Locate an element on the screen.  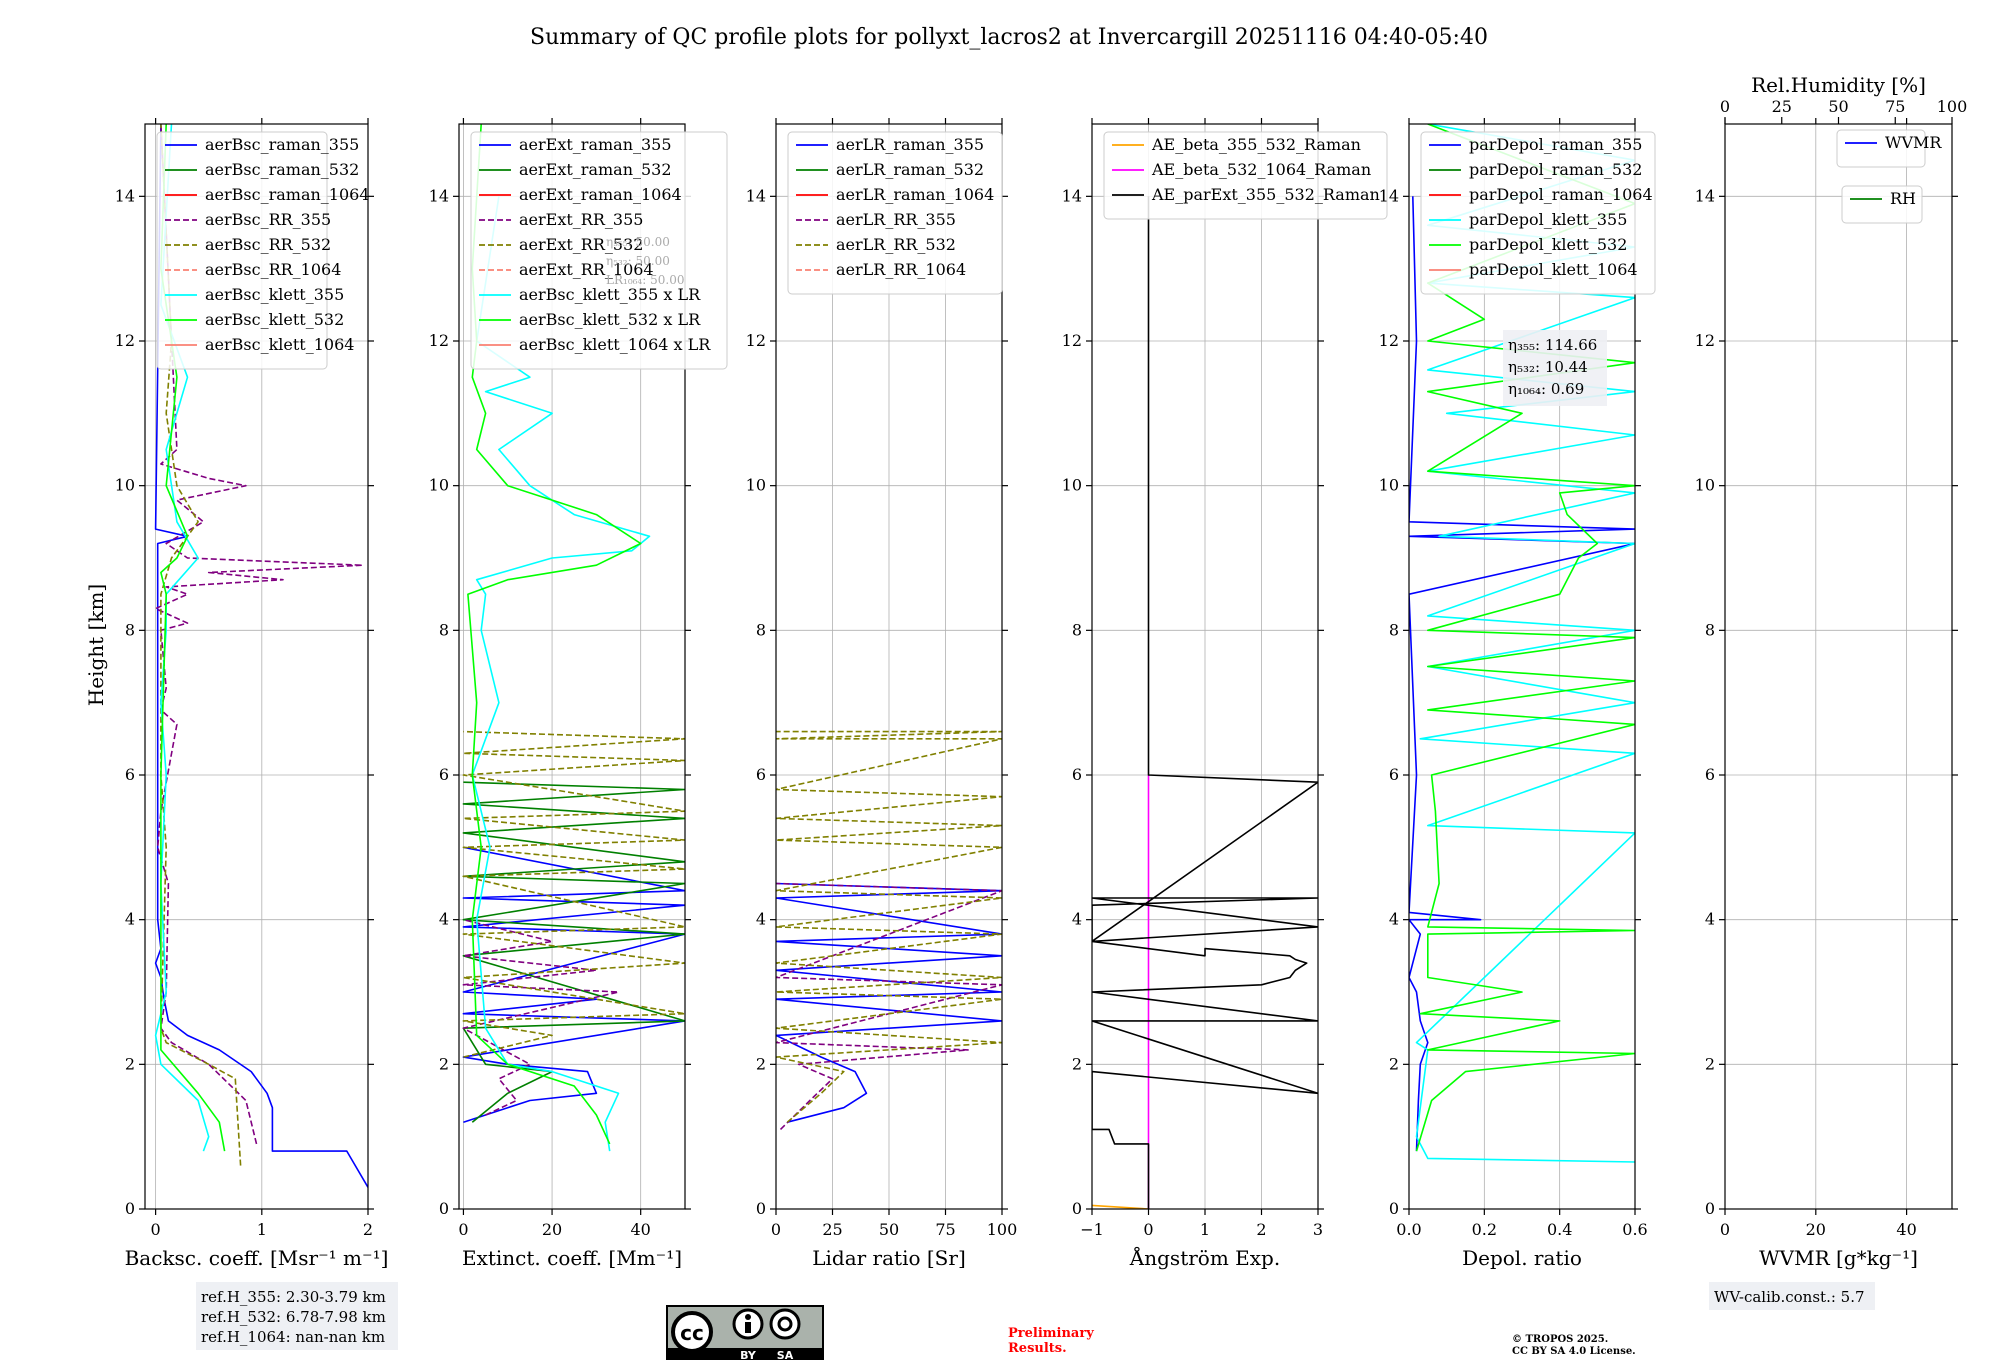
ext-ytick-label: 0 is located at coordinates (444, 1208).